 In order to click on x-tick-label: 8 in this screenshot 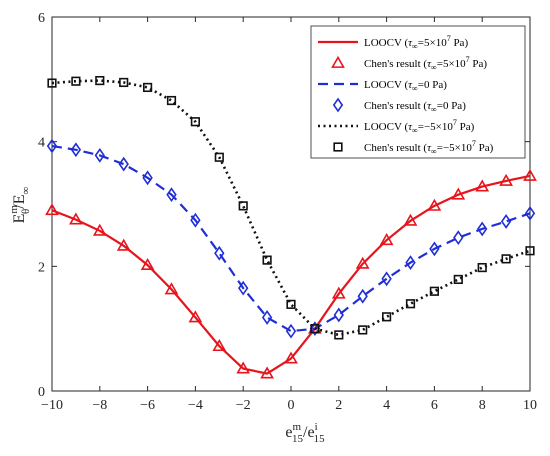, I will do `click(482, 405)`.